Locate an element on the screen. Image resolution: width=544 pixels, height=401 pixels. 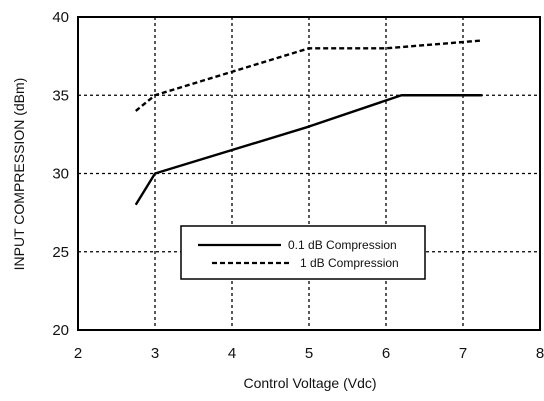
legend-box is located at coordinates (303, 252).